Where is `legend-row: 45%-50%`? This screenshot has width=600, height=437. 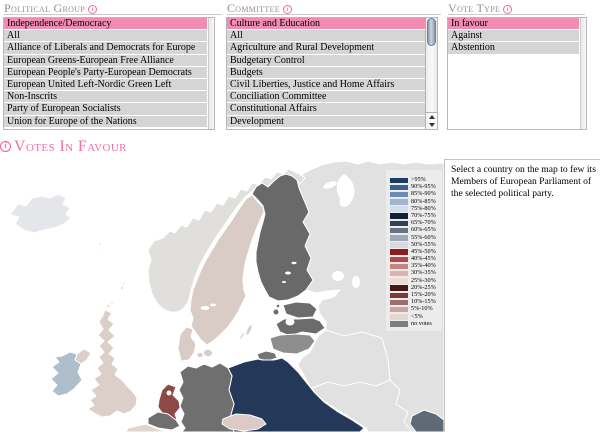
legend-row: 45%-50% is located at coordinates (414, 251).